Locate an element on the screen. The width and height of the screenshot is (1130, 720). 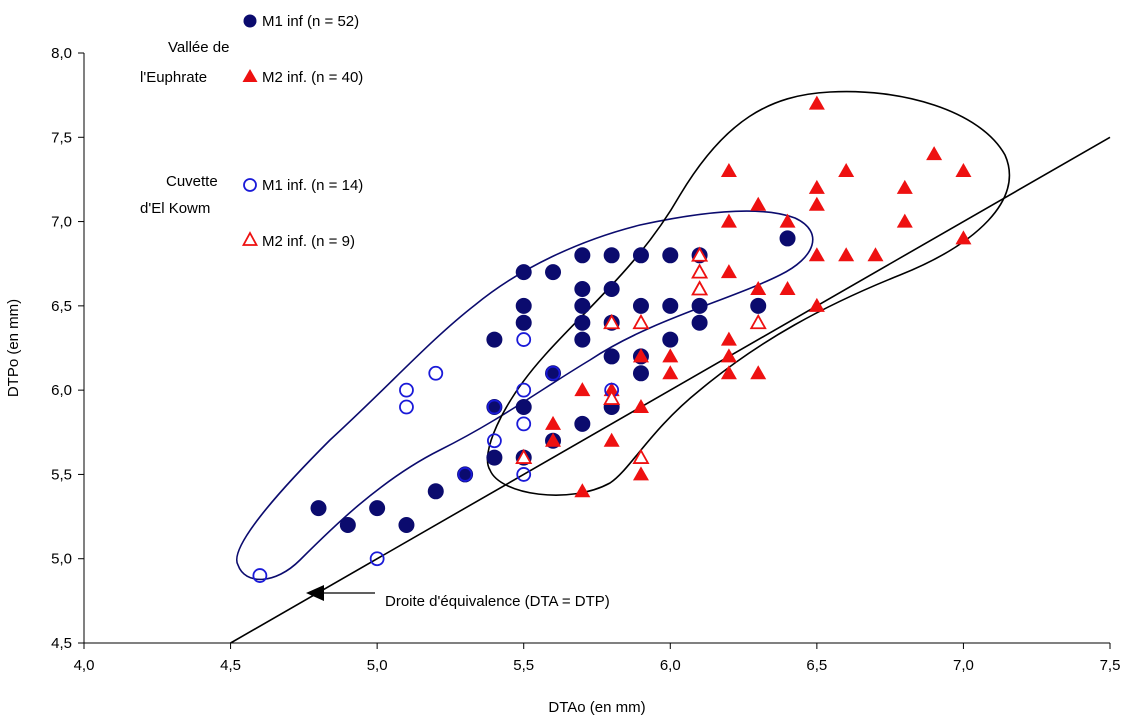
group-label-euphrate-line1: Vallée de is located at coordinates (198, 47).